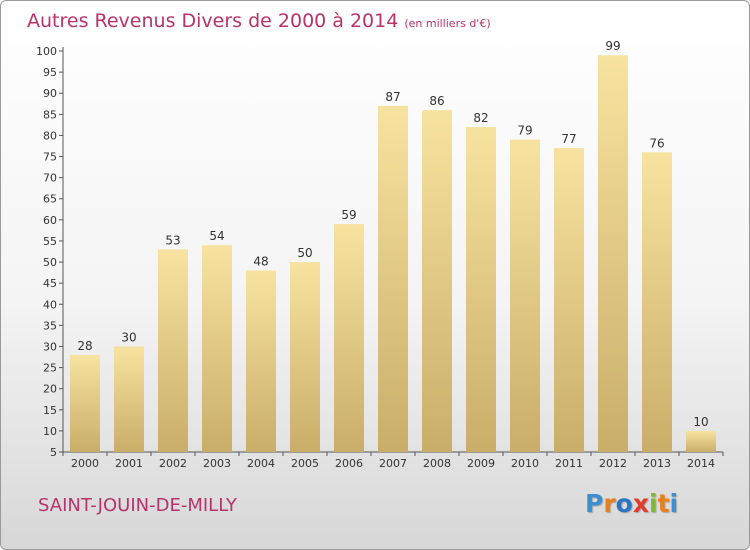  I want to click on logo-letter: P, so click(594, 503).